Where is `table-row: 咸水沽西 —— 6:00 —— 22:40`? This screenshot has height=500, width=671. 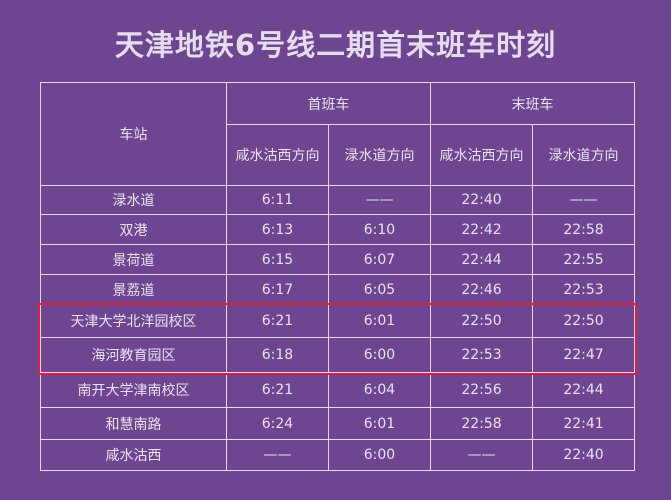 table-row: 咸水沽西 —— 6:00 —— 22:40 is located at coordinates (337, 455).